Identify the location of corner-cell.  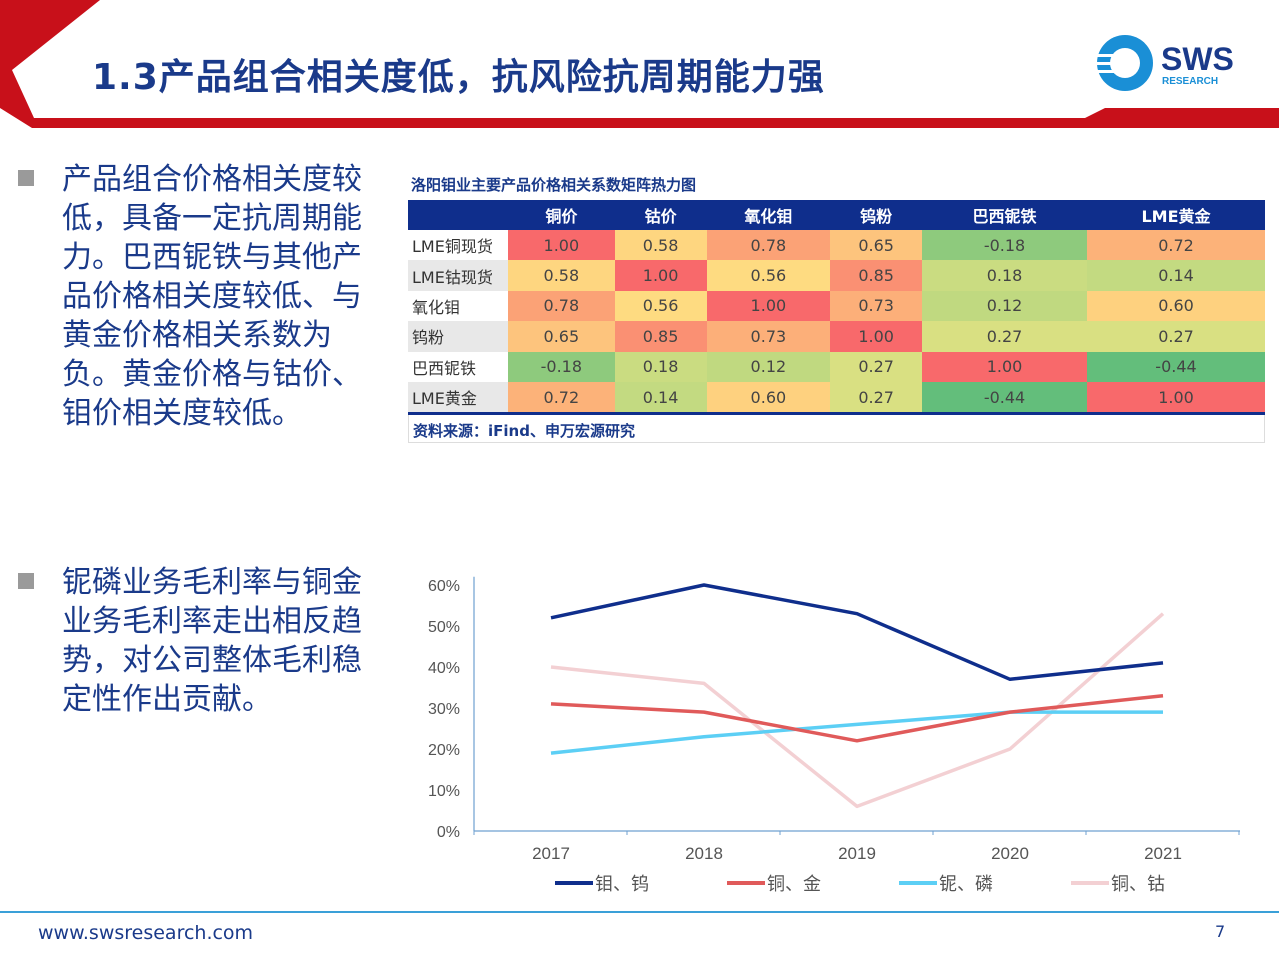
(458, 215).